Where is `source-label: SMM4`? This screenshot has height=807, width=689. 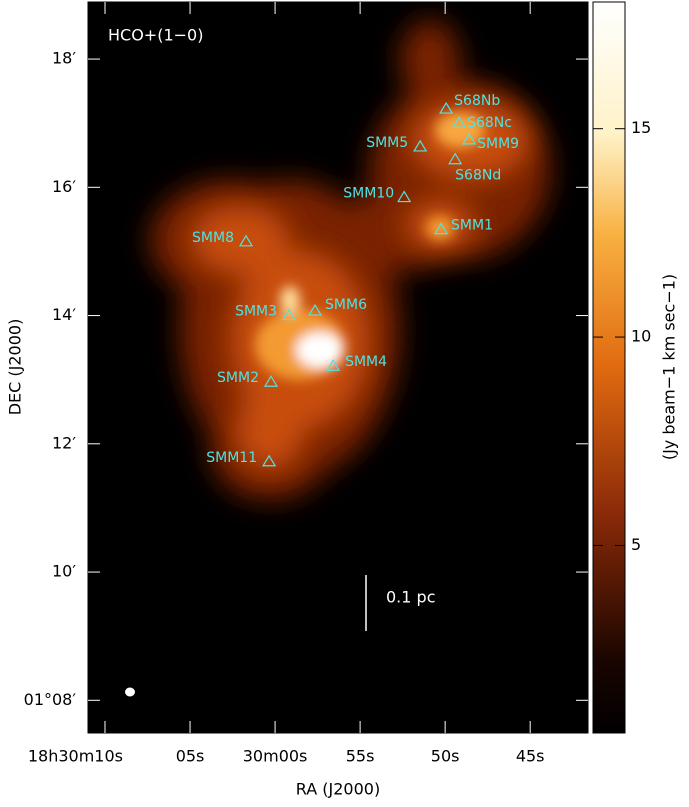
source-label: SMM4 is located at coordinates (366, 362).